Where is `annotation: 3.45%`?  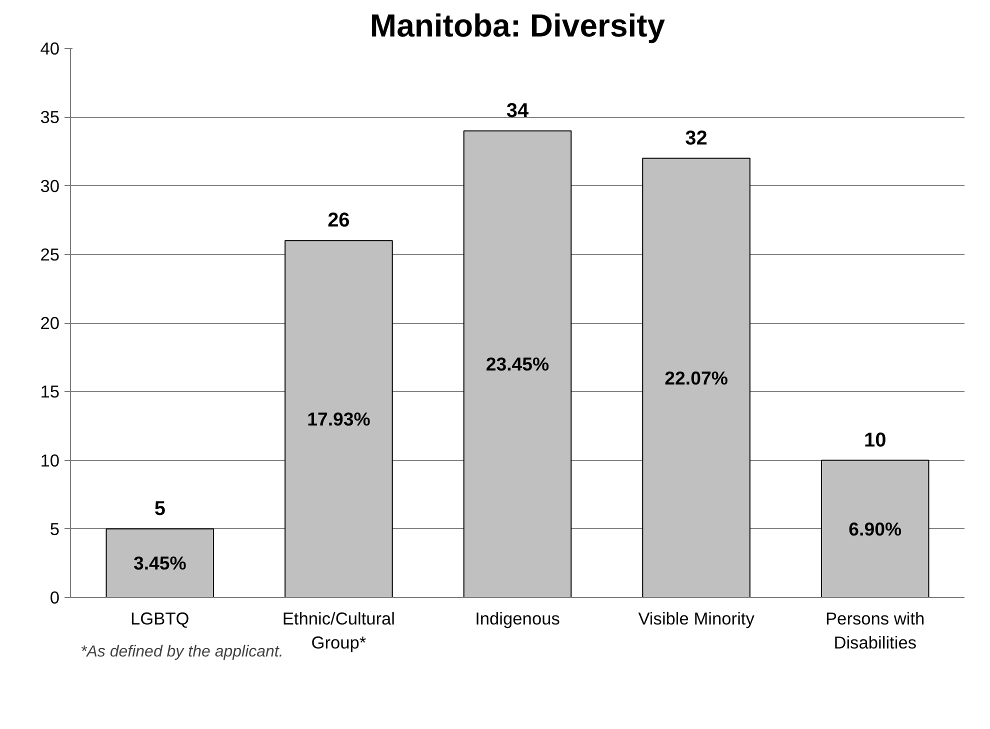
annotation: 3.45% is located at coordinates (160, 563).